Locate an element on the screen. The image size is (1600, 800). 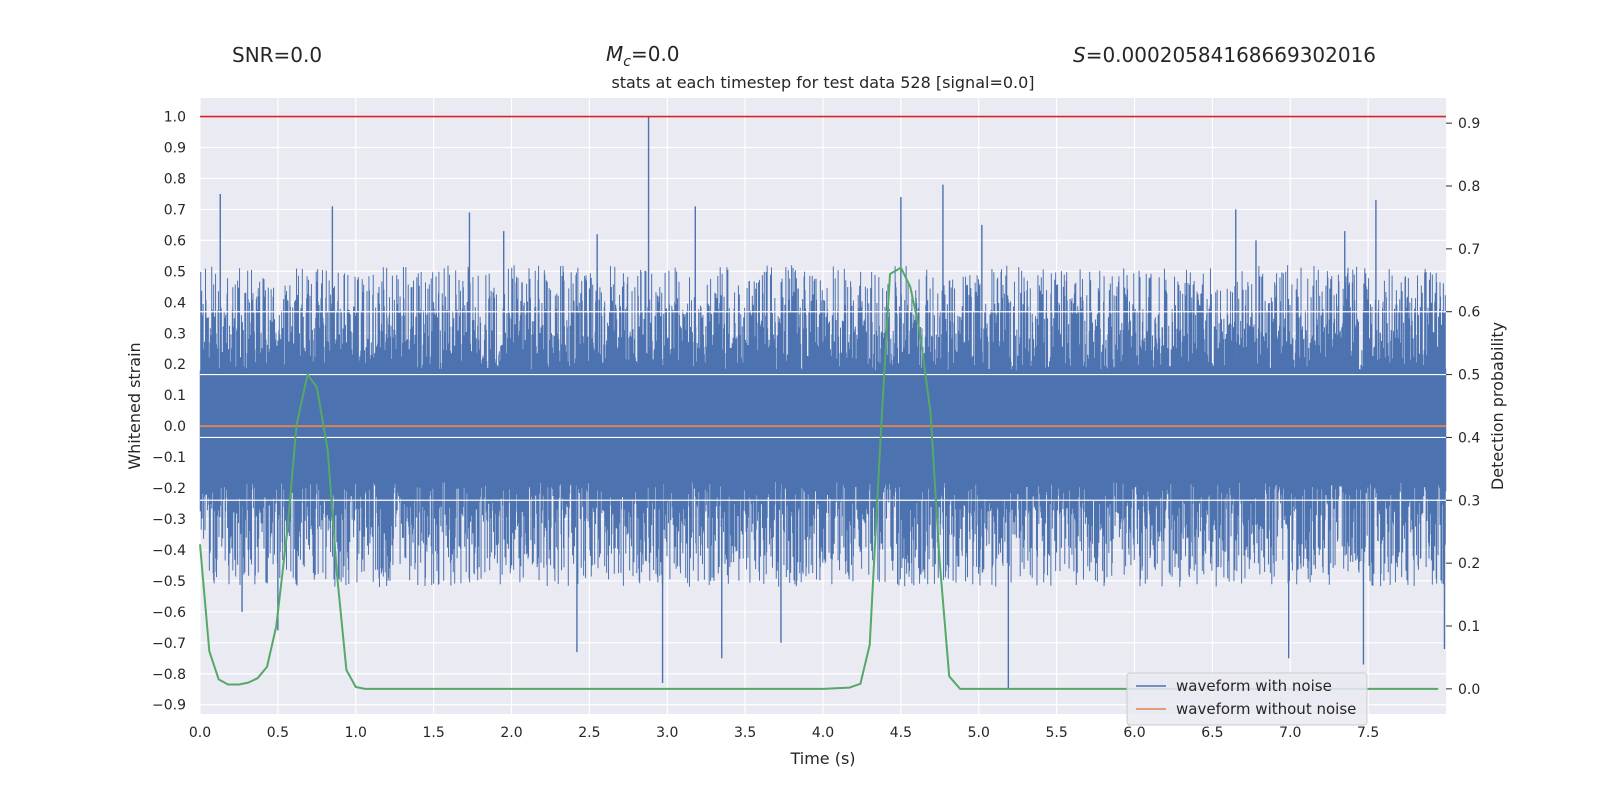
y-tick-label: 0.8 is located at coordinates (175, 179).